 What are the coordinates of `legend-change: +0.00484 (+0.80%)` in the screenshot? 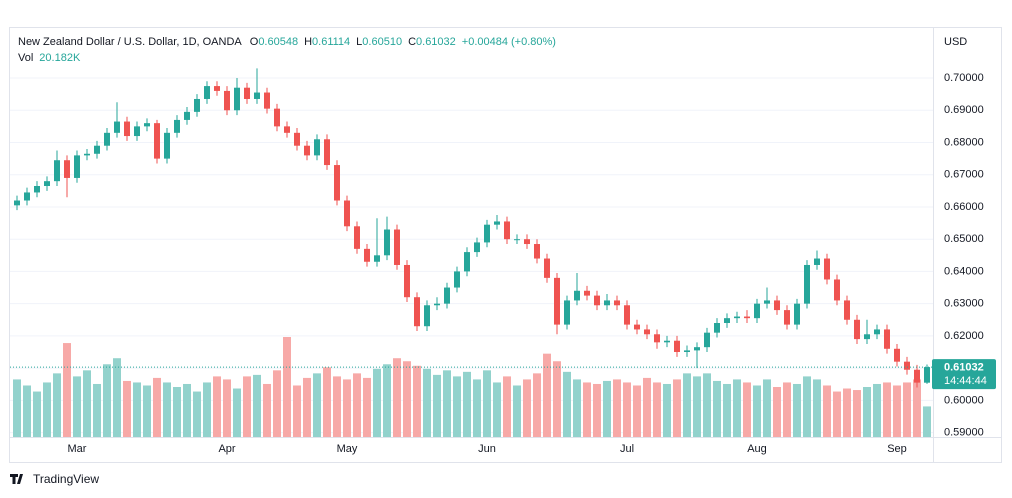 It's located at (509, 42).